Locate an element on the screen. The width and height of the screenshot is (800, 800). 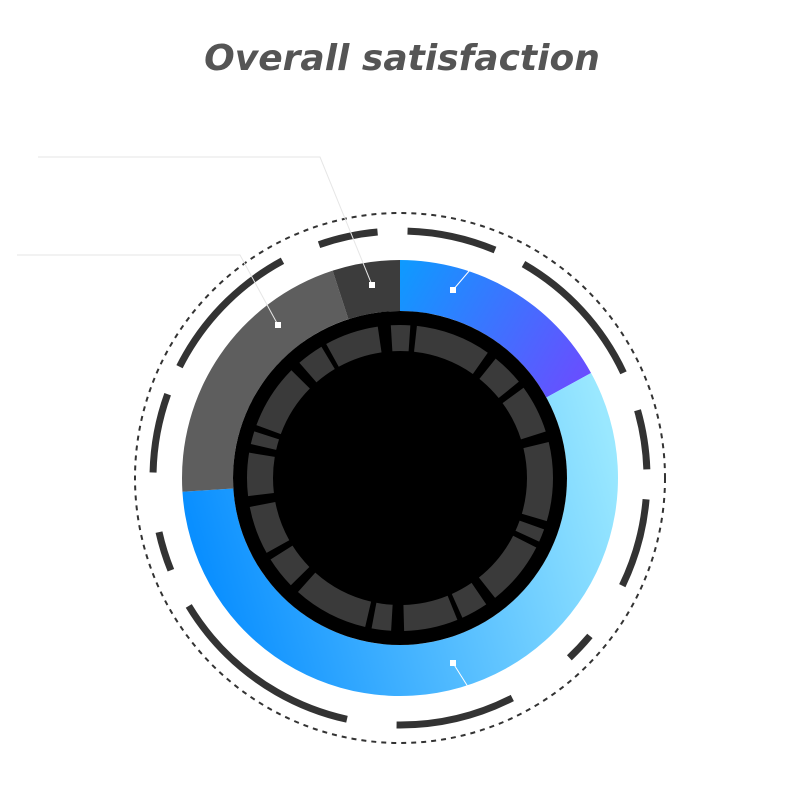
pattern-ring is located at coordinates (400, 478).